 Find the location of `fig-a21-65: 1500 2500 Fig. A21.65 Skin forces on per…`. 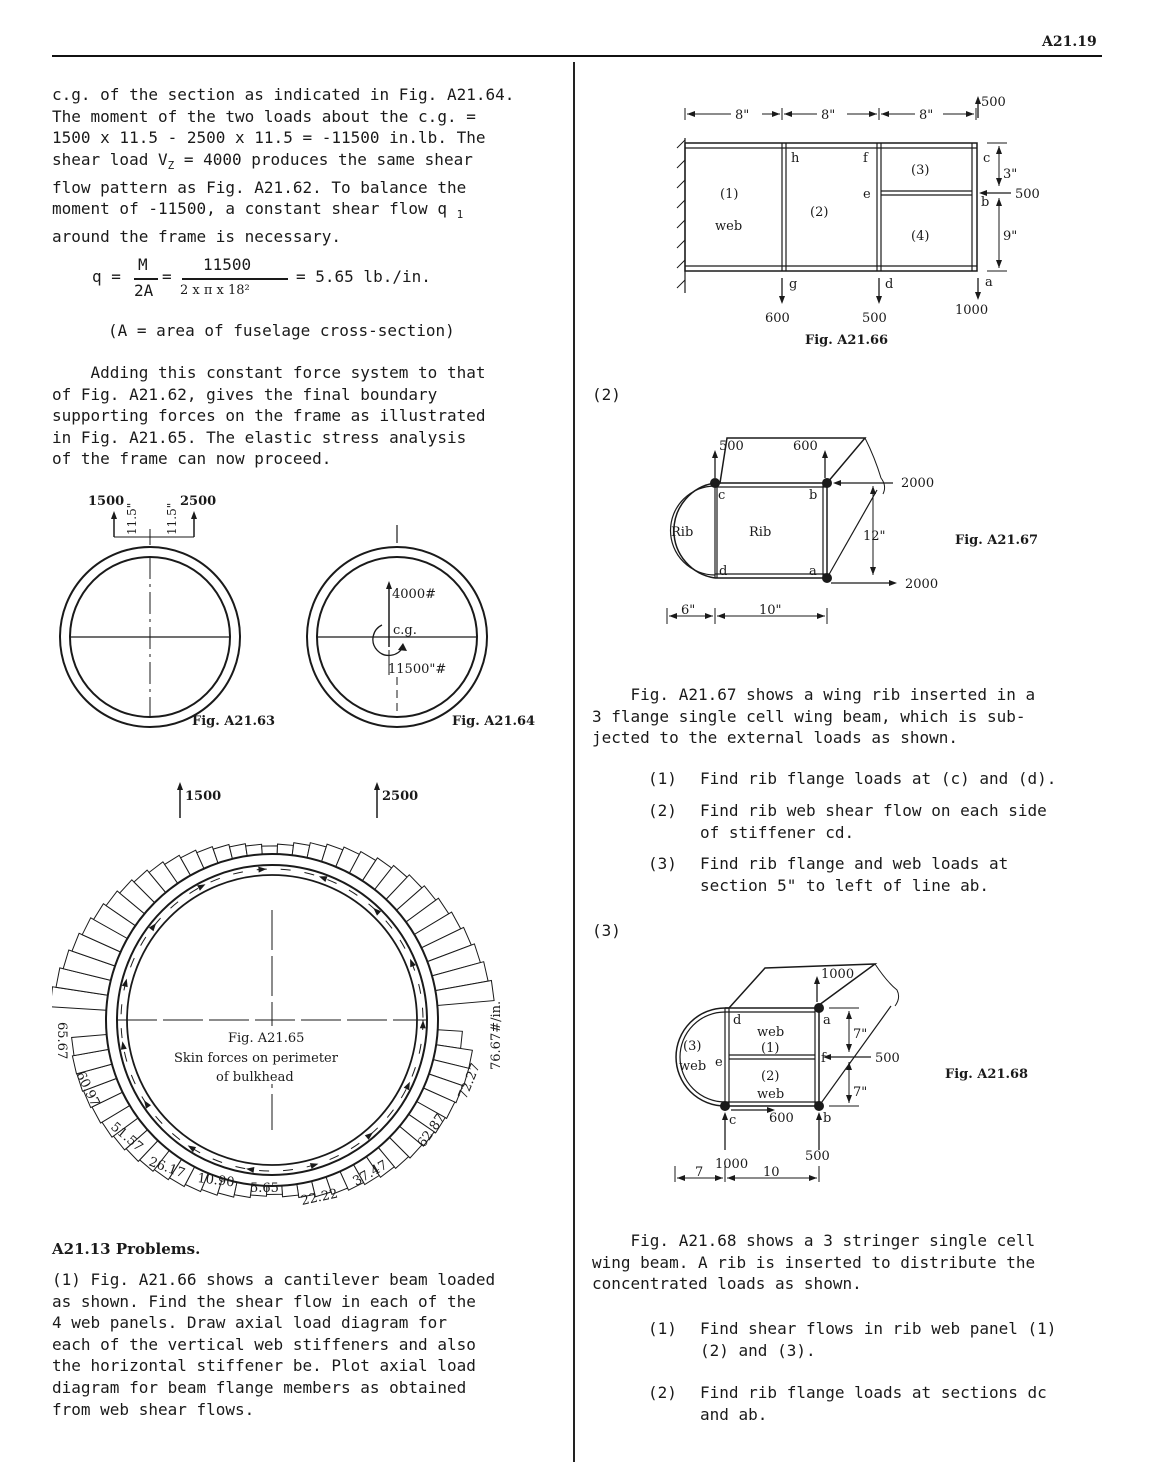

fig-a21-65: 1500 2500 Fig. A21.65 Skin forces on per… is located at coordinates (278, 995).